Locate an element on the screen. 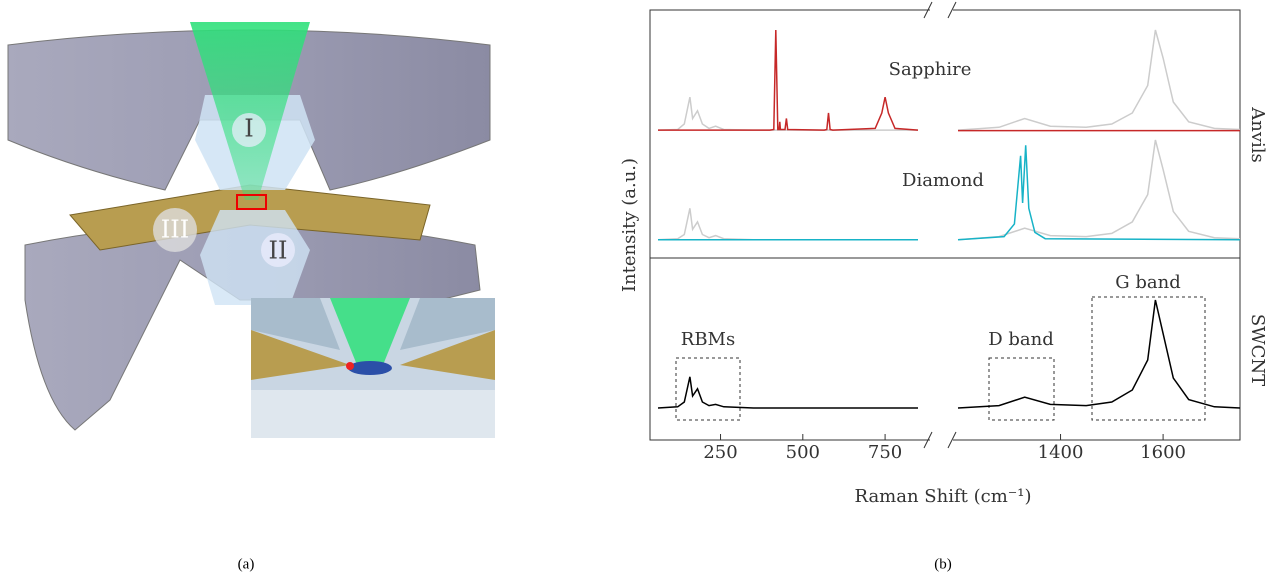  group-label: SWCNT is located at coordinates (1257, 350).